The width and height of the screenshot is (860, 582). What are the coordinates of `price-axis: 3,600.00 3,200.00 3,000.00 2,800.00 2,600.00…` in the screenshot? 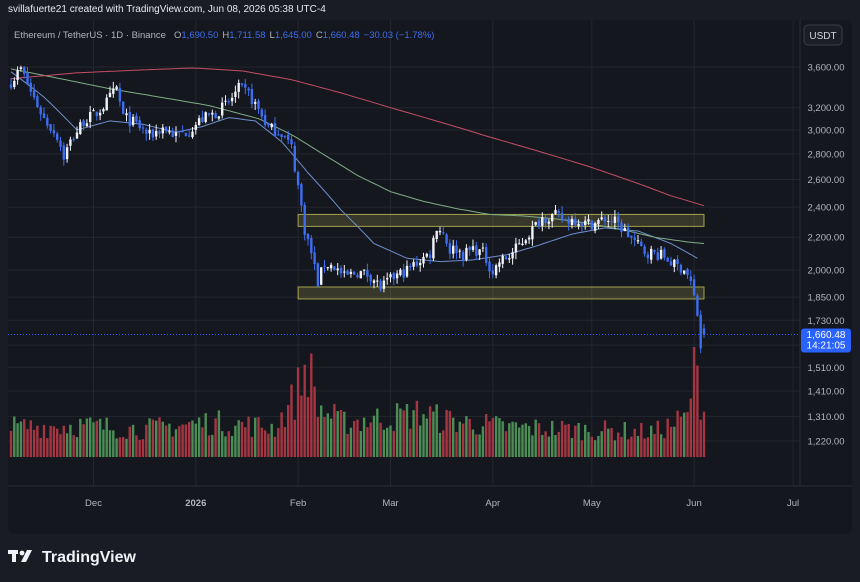 It's located at (826, 255).